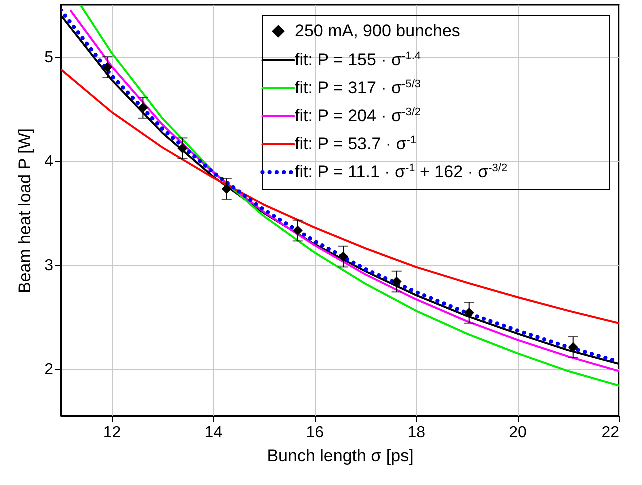 This screenshot has height=485, width=642. Describe the element at coordinates (315, 433) in the screenshot. I see `x-tick-label: 16` at that location.